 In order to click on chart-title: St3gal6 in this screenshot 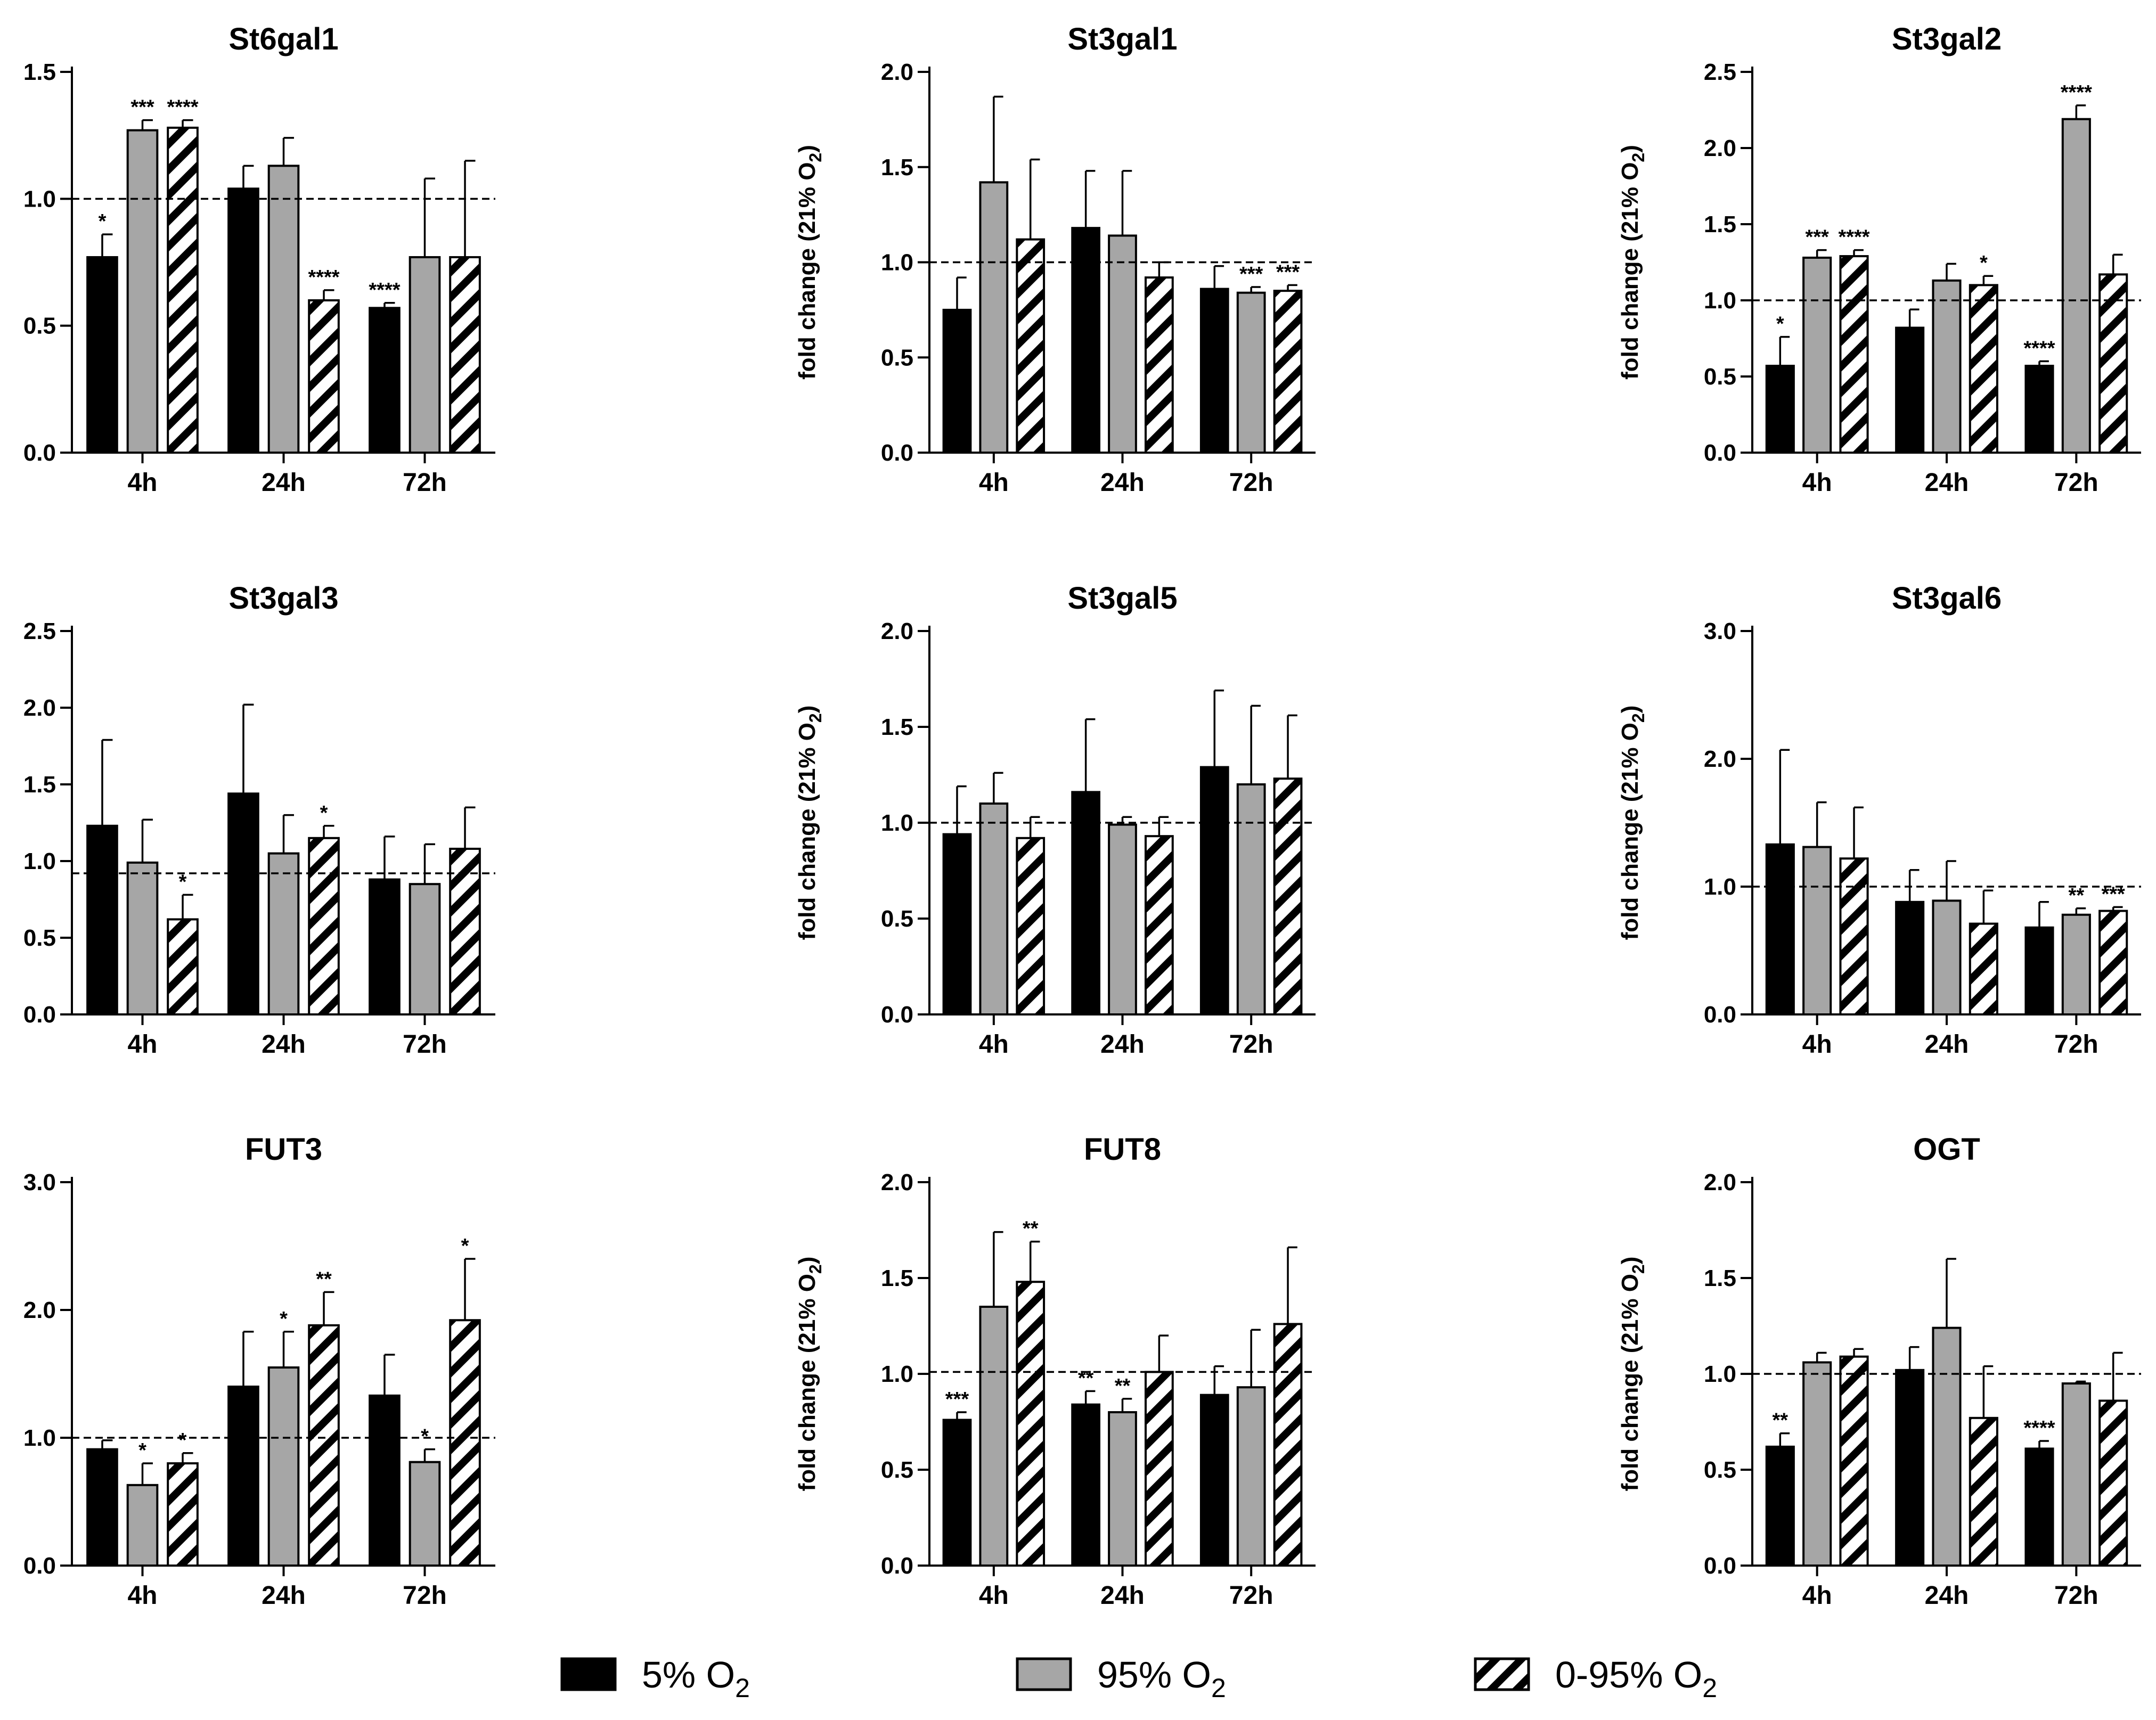, I will do `click(1947, 598)`.